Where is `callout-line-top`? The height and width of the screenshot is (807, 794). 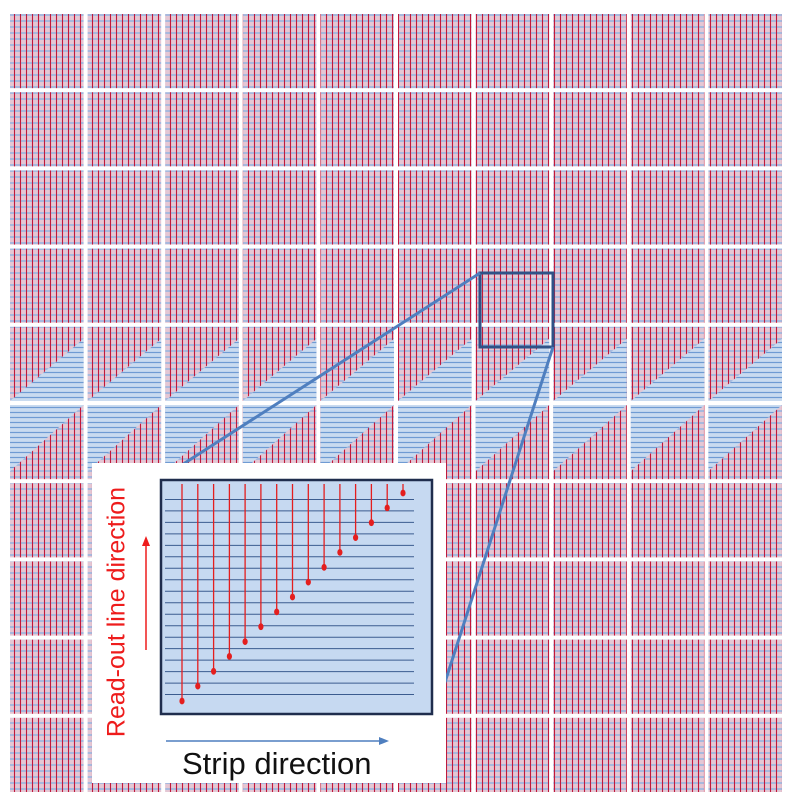 callout-line-top is located at coordinates (320, 376).